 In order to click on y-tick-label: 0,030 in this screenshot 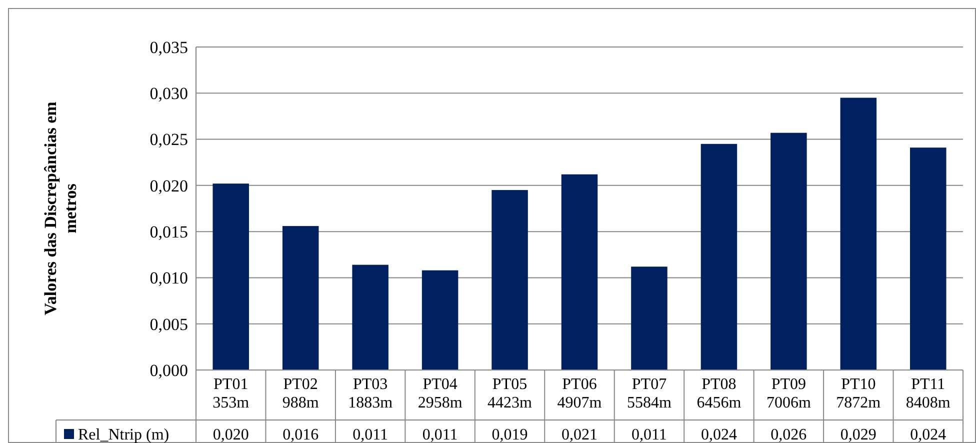, I will do `click(169, 94)`.